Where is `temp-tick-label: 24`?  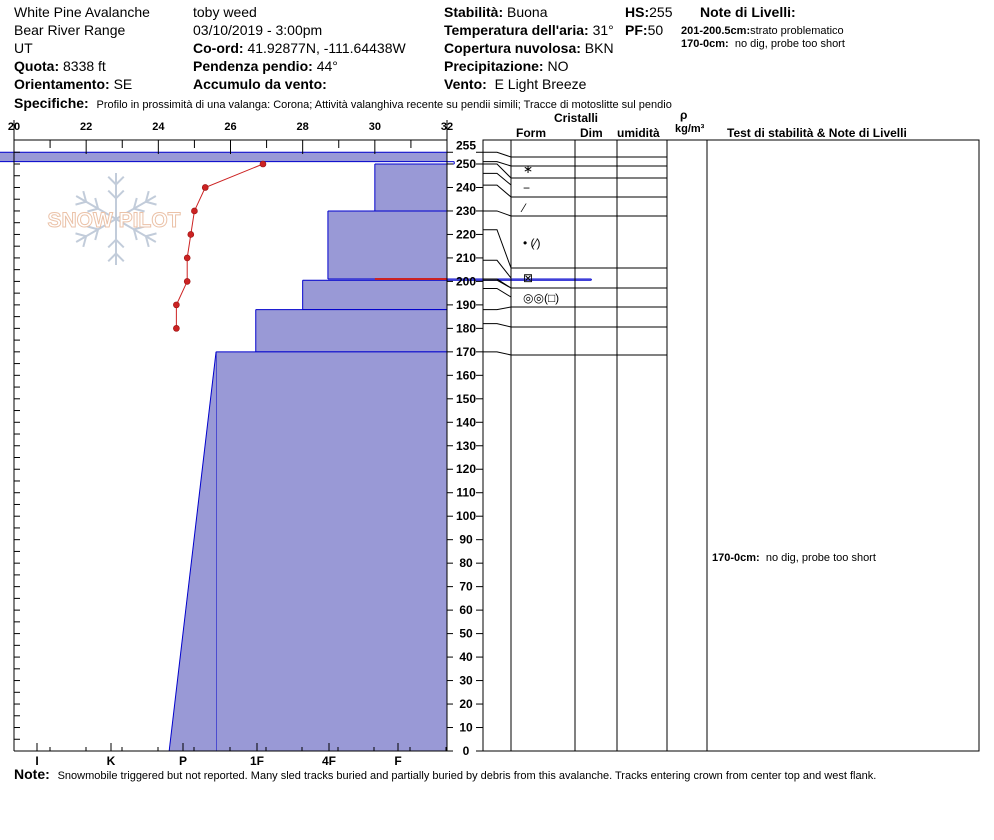 temp-tick-label: 24 is located at coordinates (158, 127).